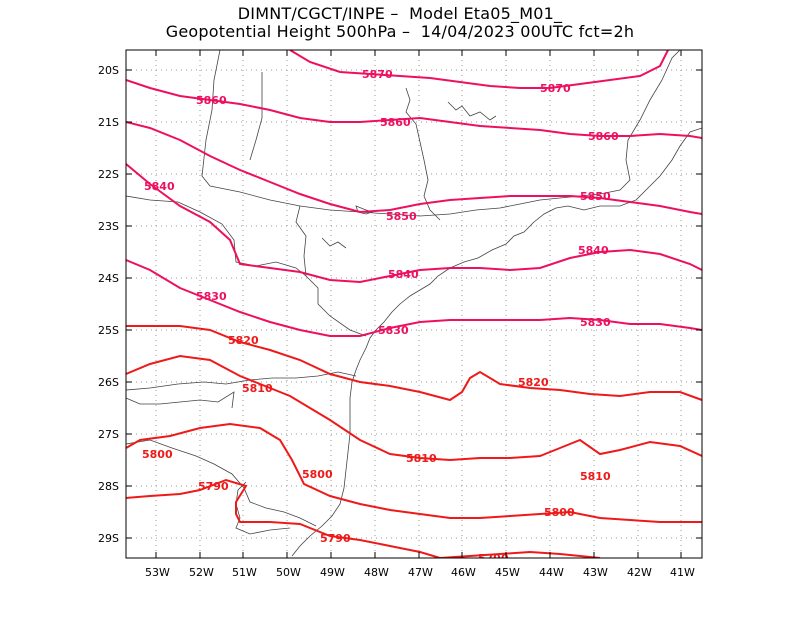  Describe the element at coordinates (244, 572) in the screenshot. I see `lon-tick-label: 51W` at that location.